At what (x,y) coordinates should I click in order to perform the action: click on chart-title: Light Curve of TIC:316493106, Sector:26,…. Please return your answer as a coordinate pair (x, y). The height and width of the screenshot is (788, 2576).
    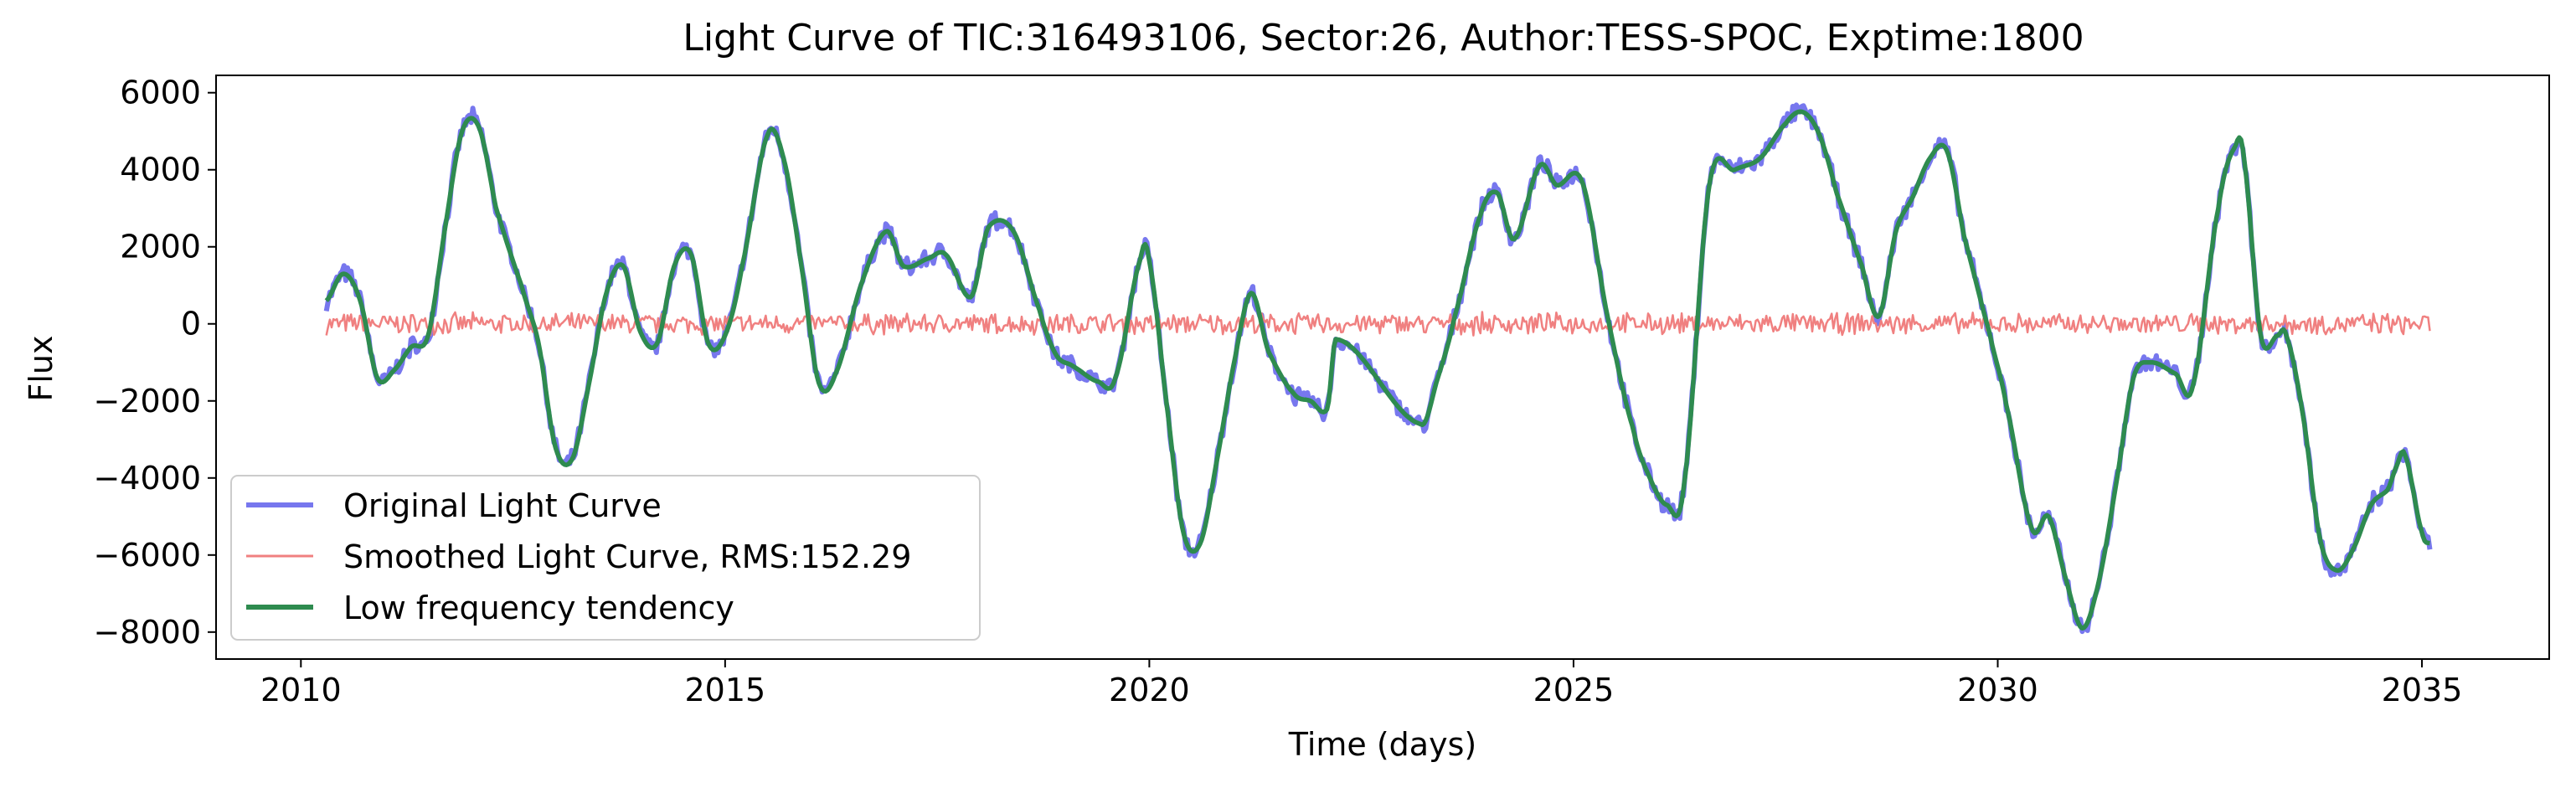
    Looking at the image, I should click on (1383, 38).